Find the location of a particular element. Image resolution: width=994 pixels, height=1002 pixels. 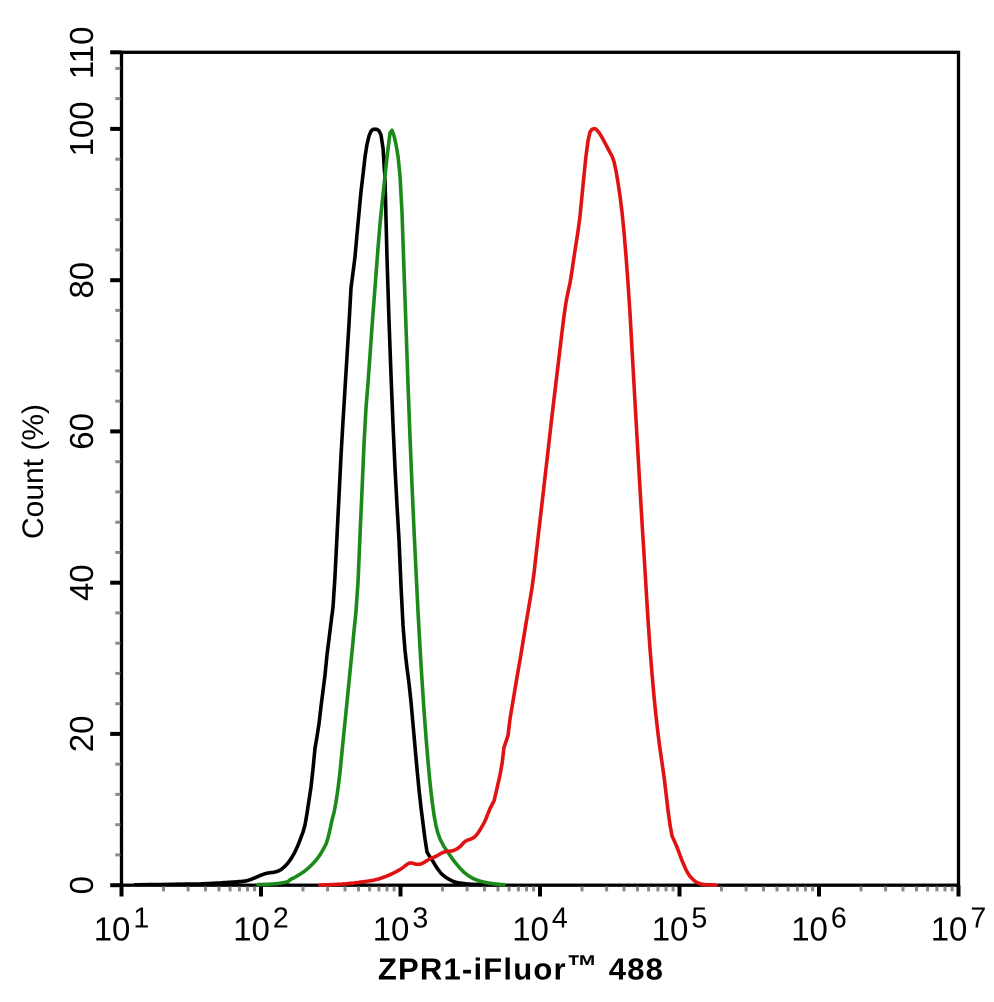

svg-text: ZPR1-iFluor™ 488 is located at coordinates (521, 967).